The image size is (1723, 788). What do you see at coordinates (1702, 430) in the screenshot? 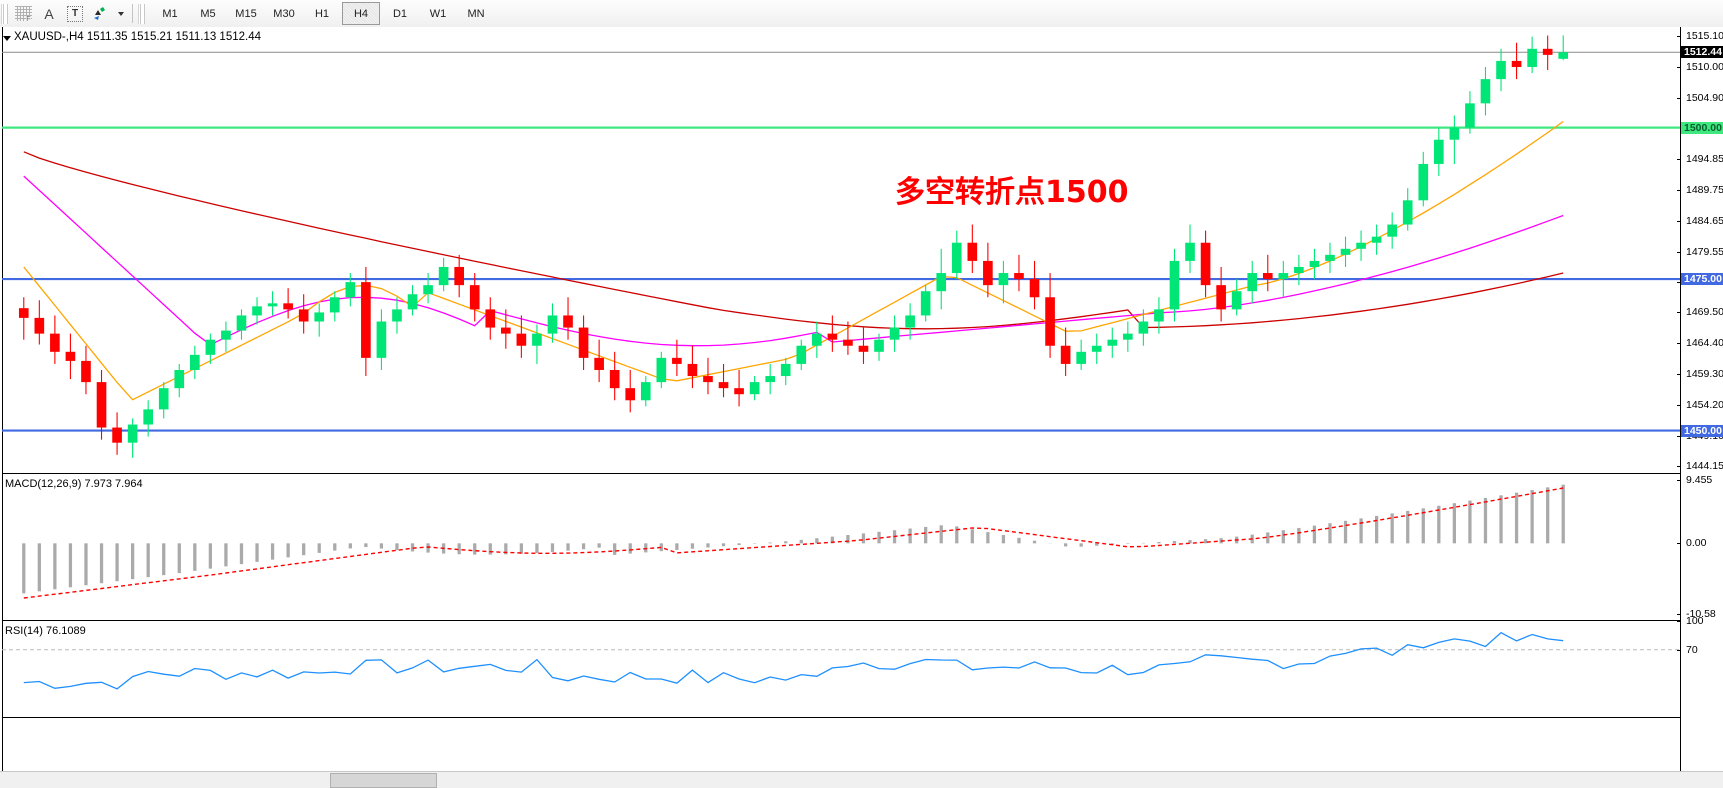
I see `price-tag-blue: 1450.00` at bounding box center [1702, 430].